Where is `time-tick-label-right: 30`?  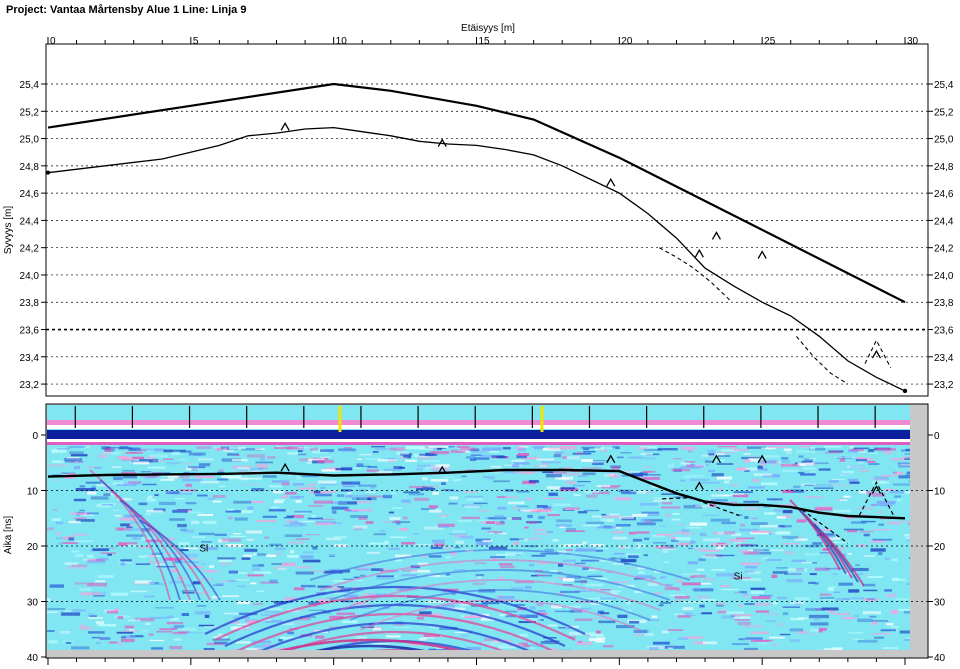 time-tick-label-right: 30 is located at coordinates (940, 603).